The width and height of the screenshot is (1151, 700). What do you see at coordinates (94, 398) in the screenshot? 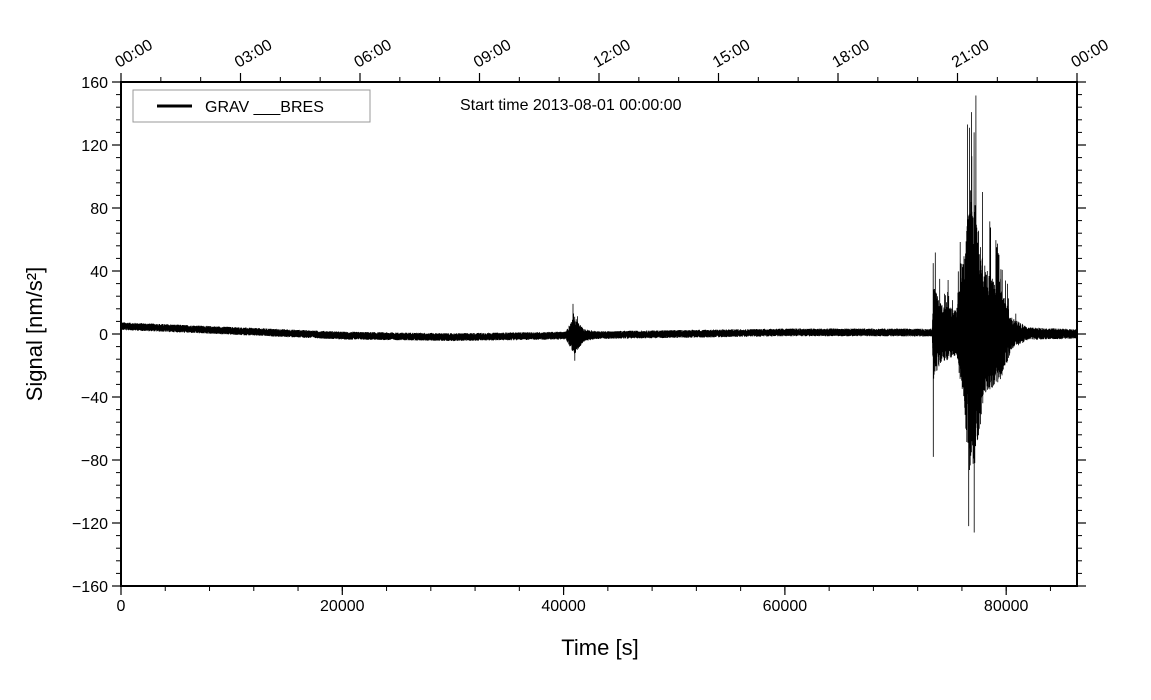
I see `y-tick-label: −40` at bounding box center [94, 398].